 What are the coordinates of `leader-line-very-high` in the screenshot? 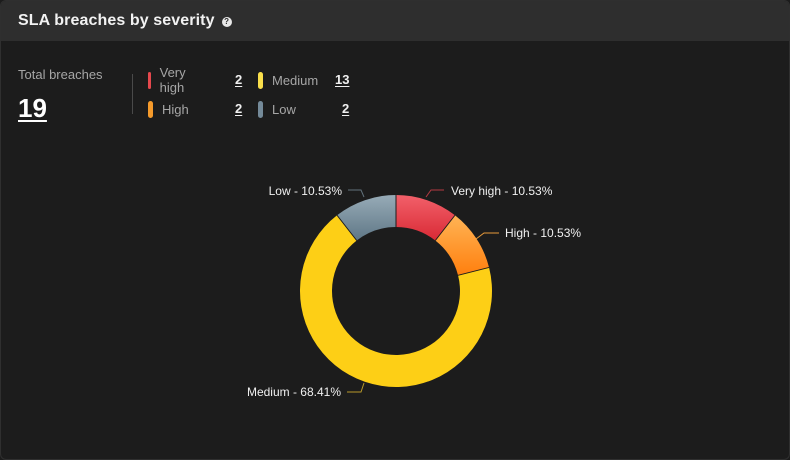 It's located at (434, 193).